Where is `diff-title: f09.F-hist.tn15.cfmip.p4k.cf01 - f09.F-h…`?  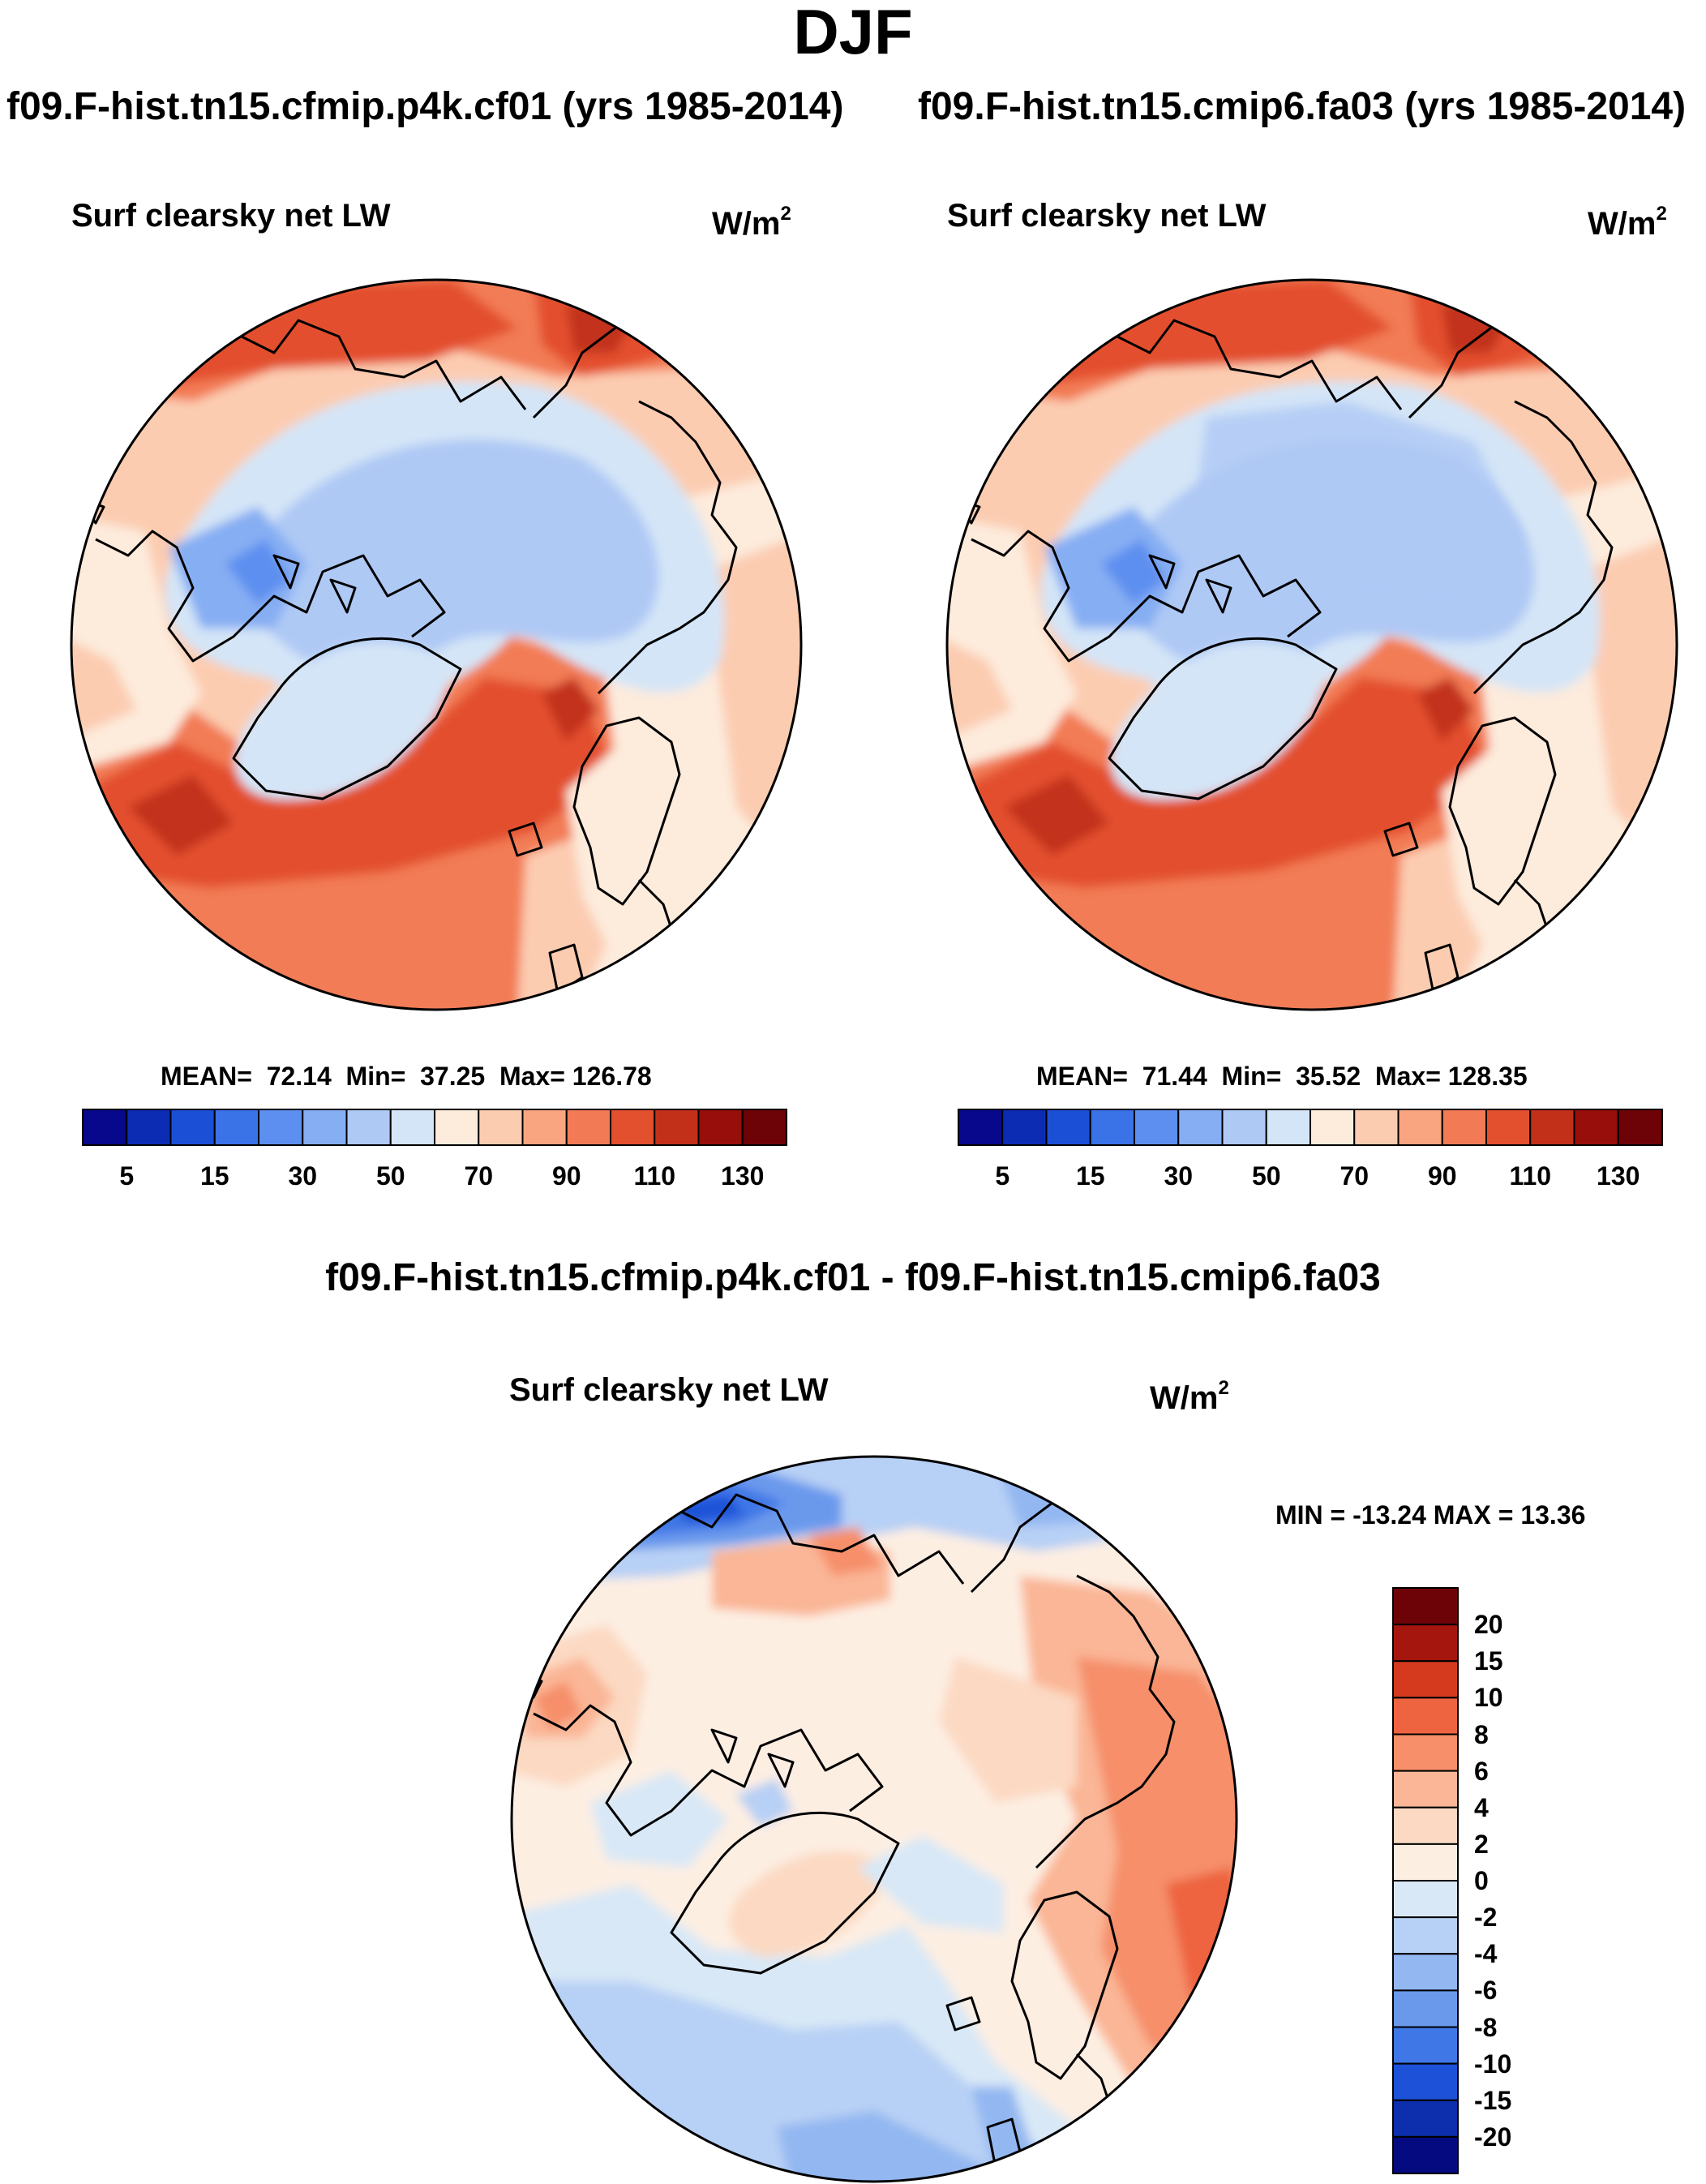
diff-title: f09.F-hist.tn15.cfmip.p4k.cf01 - f09.F-h… is located at coordinates (853, 1277).